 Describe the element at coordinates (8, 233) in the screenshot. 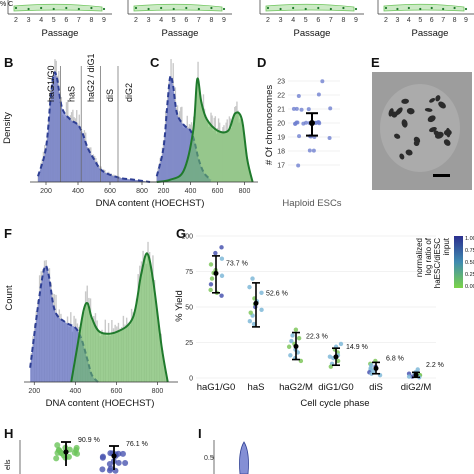

I see `panel-f-label: F` at that location.